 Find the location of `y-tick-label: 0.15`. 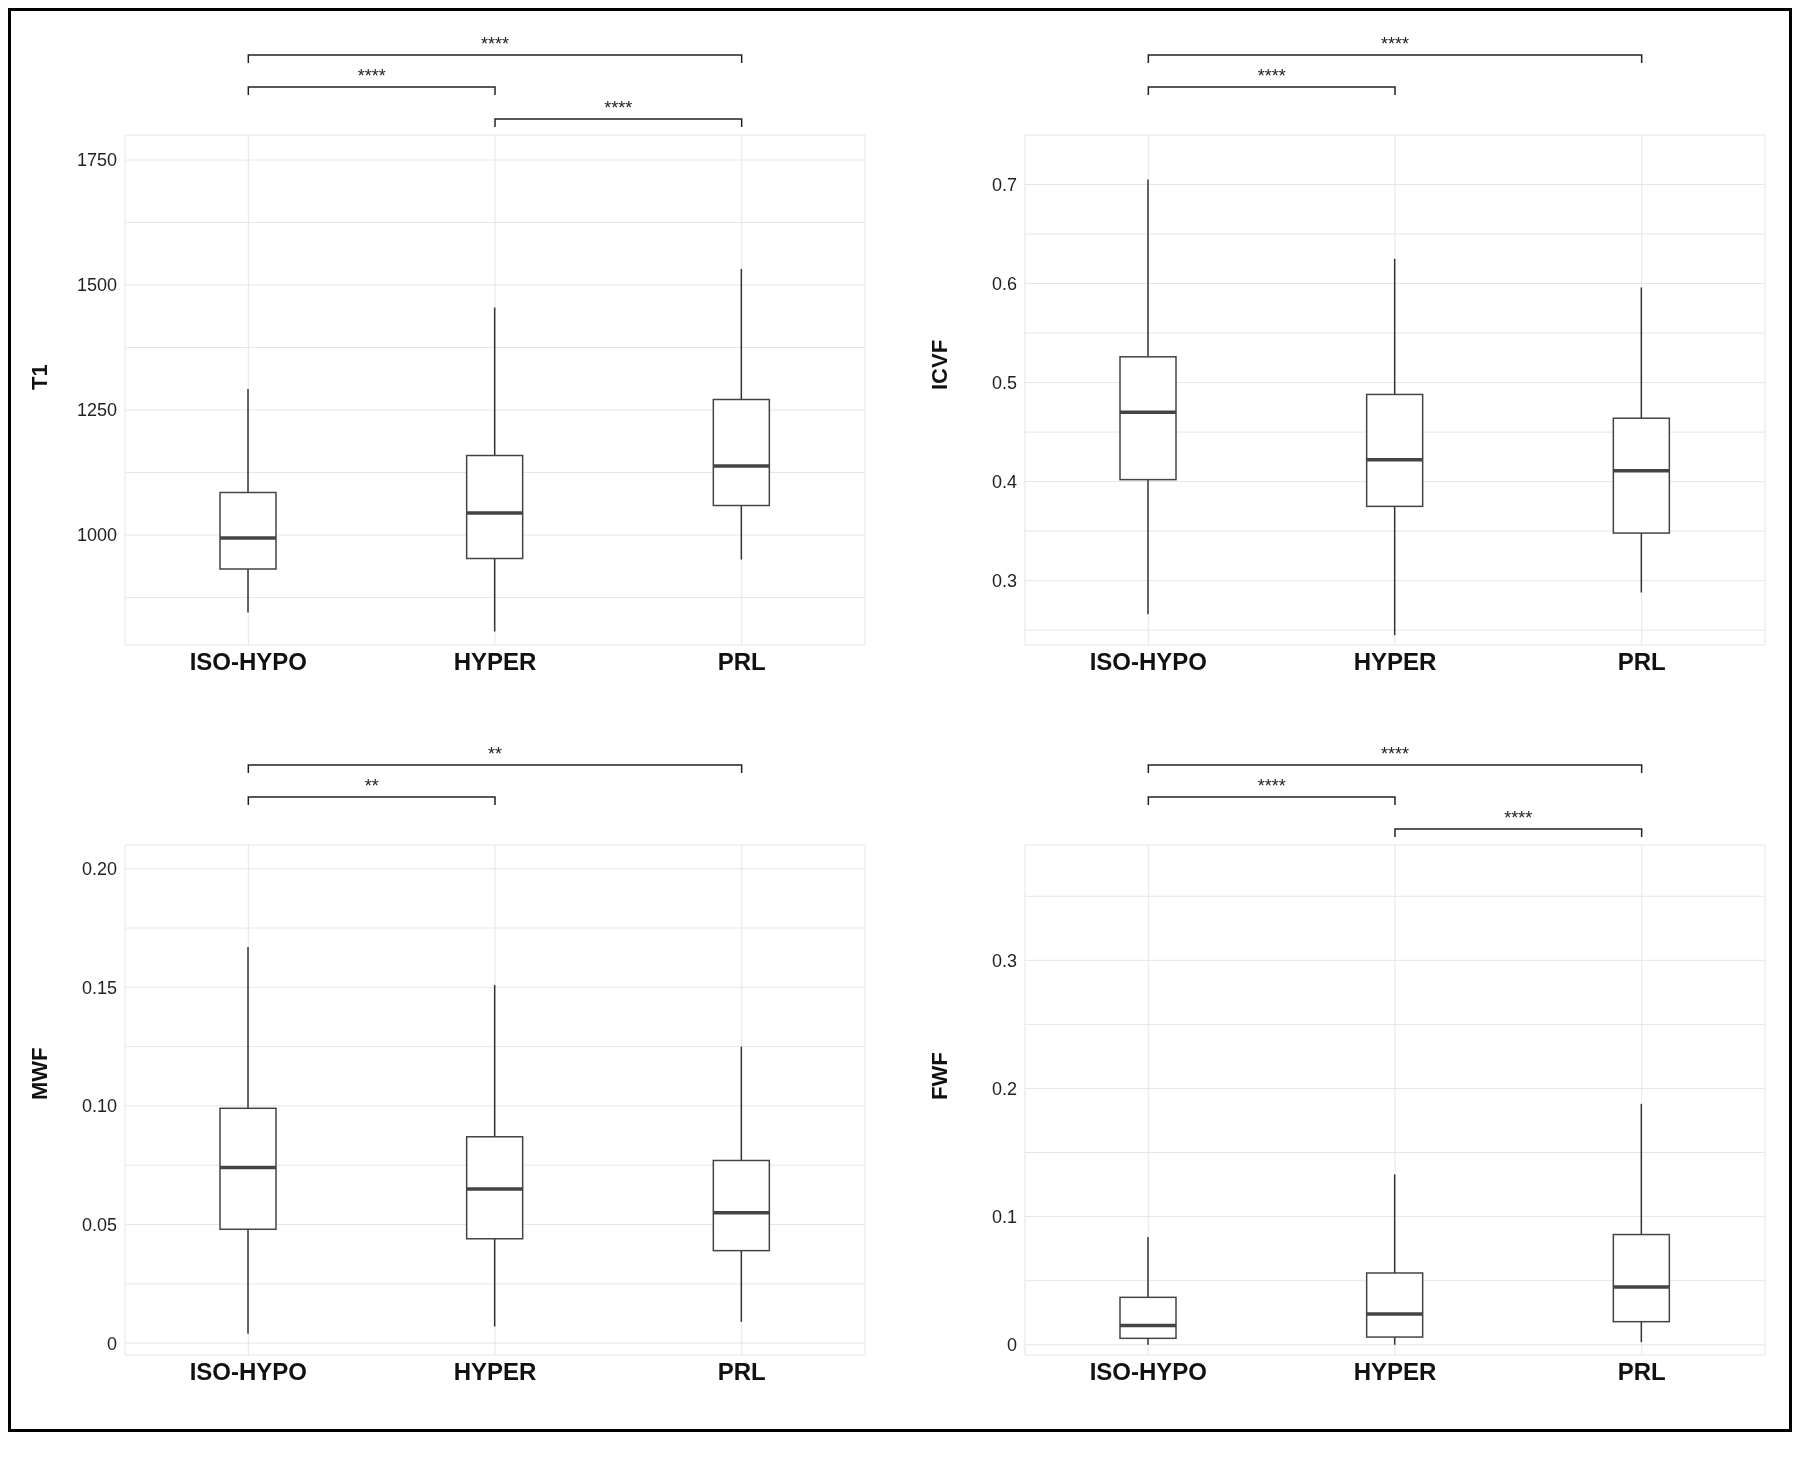

y-tick-label: 0.15 is located at coordinates (99, 987).